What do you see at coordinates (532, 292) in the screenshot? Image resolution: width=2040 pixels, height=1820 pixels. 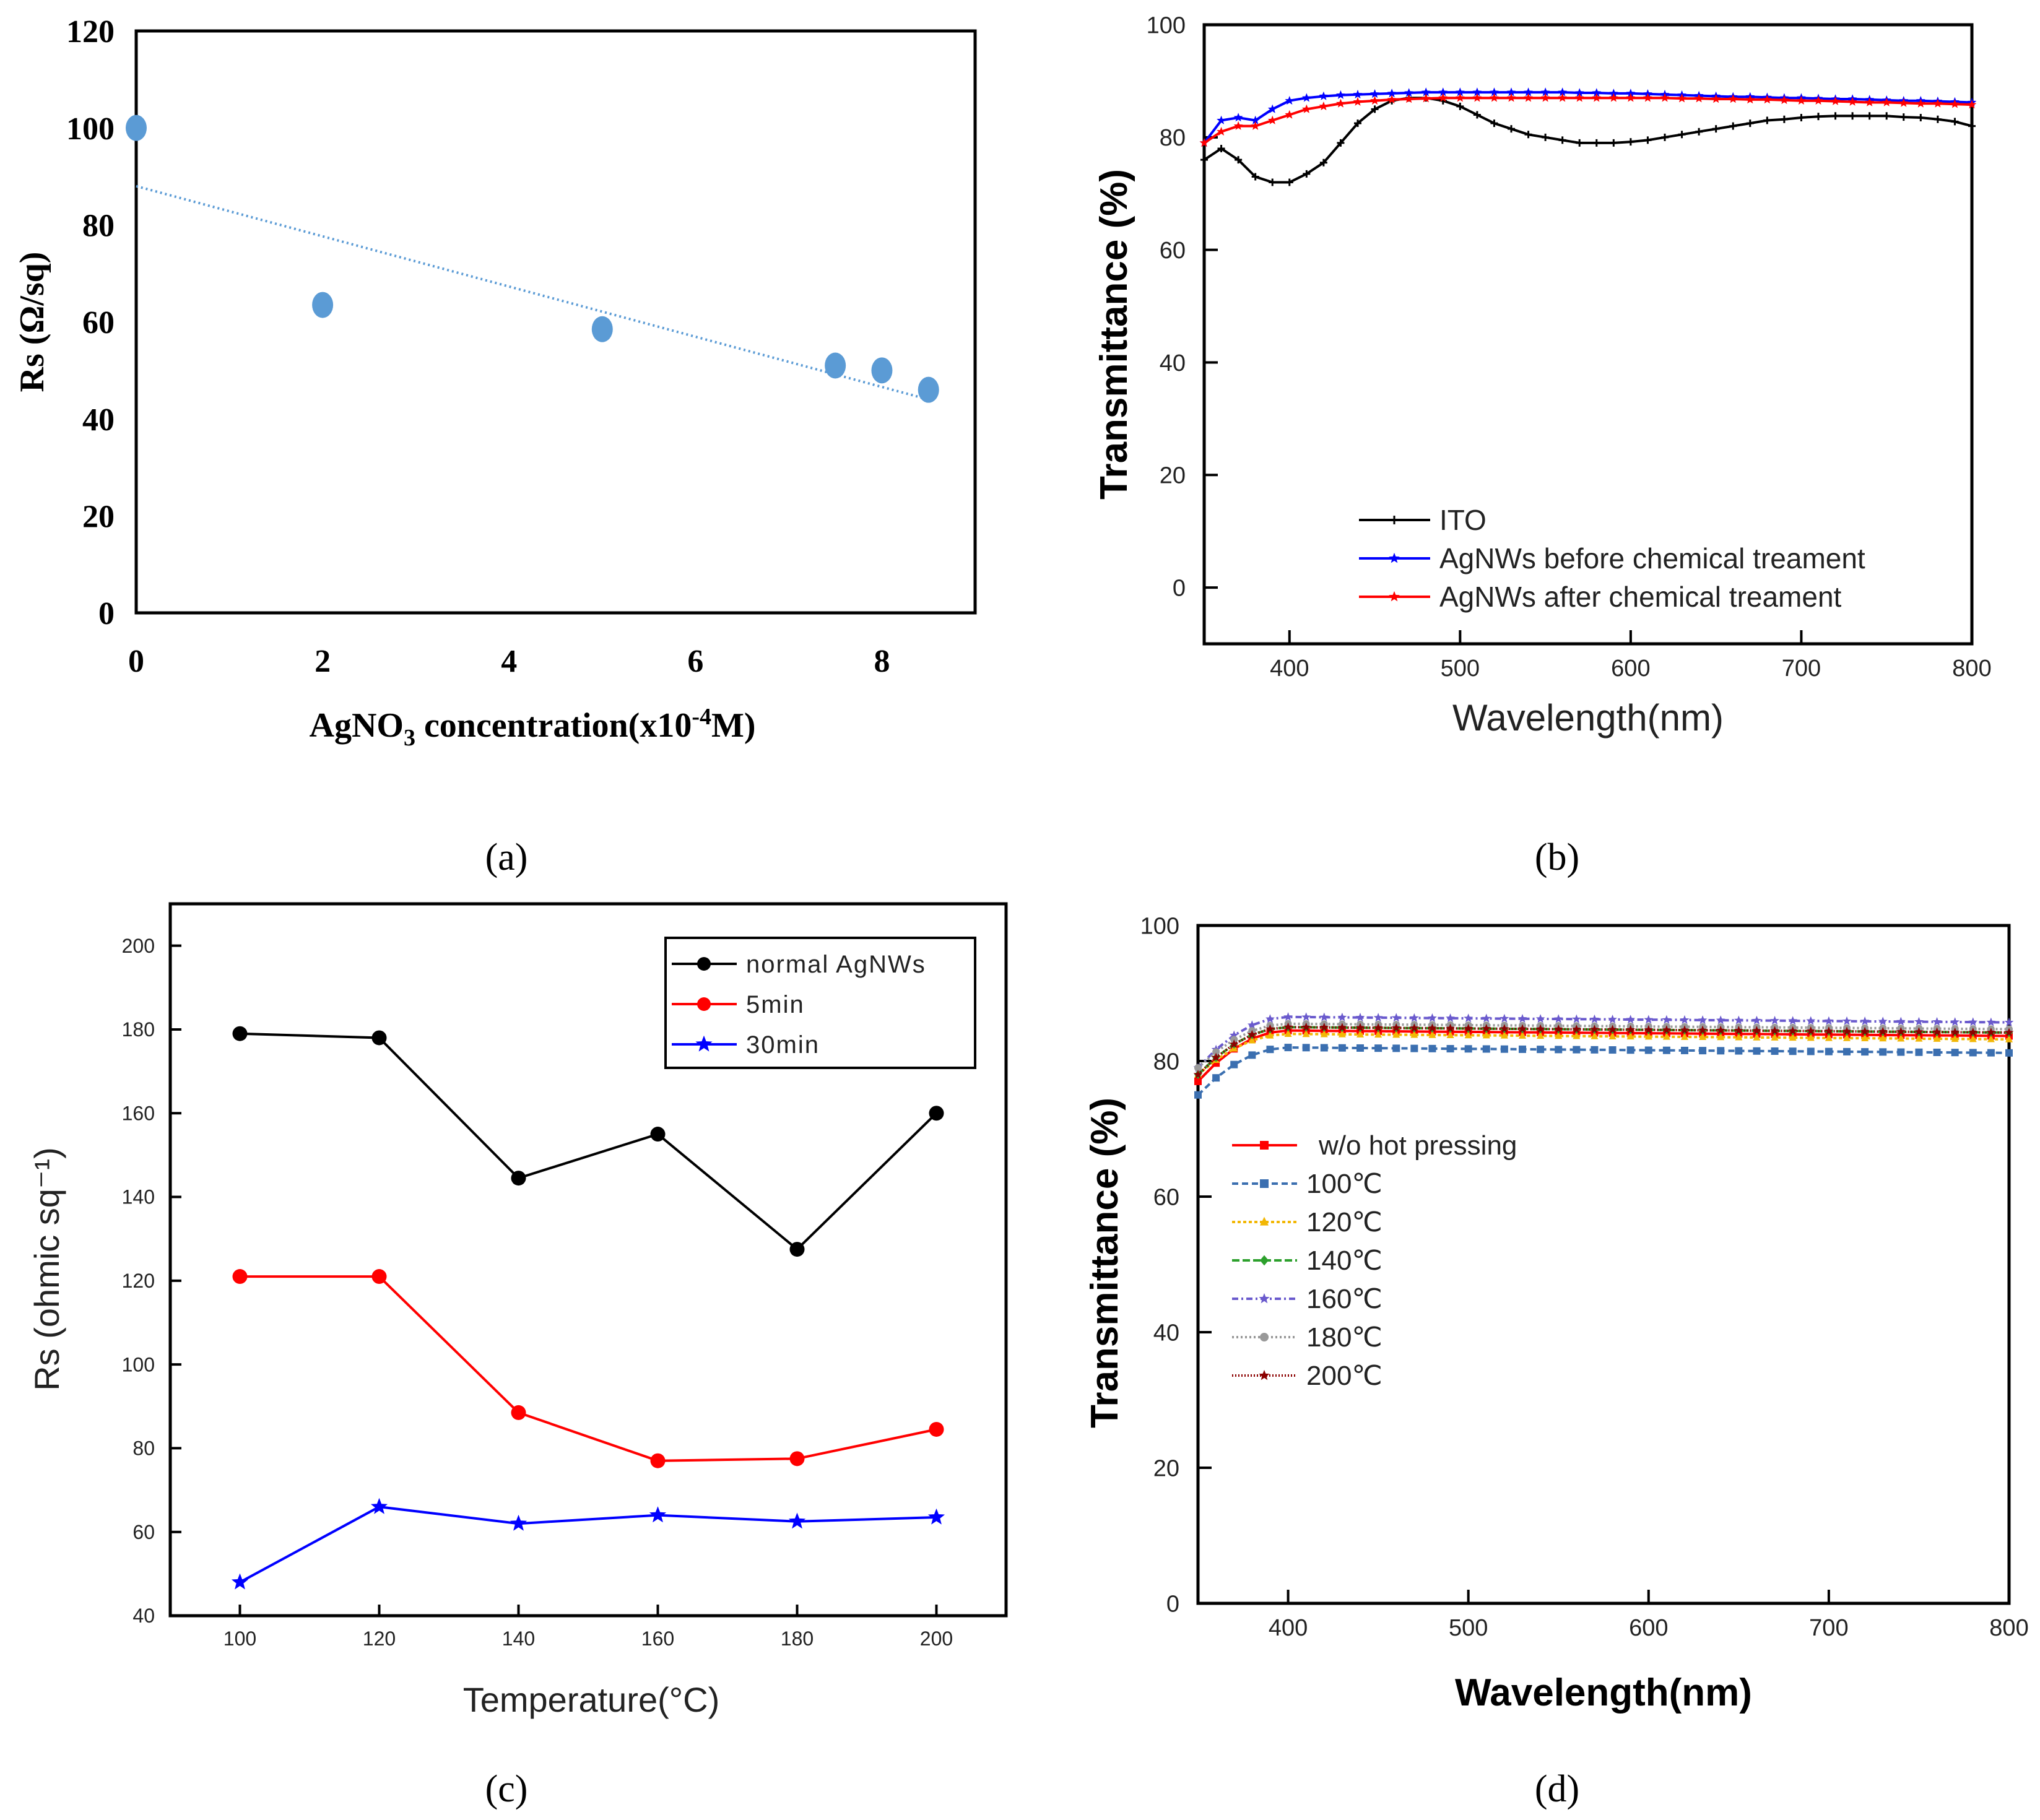 I see `chart-a-trendline` at bounding box center [532, 292].